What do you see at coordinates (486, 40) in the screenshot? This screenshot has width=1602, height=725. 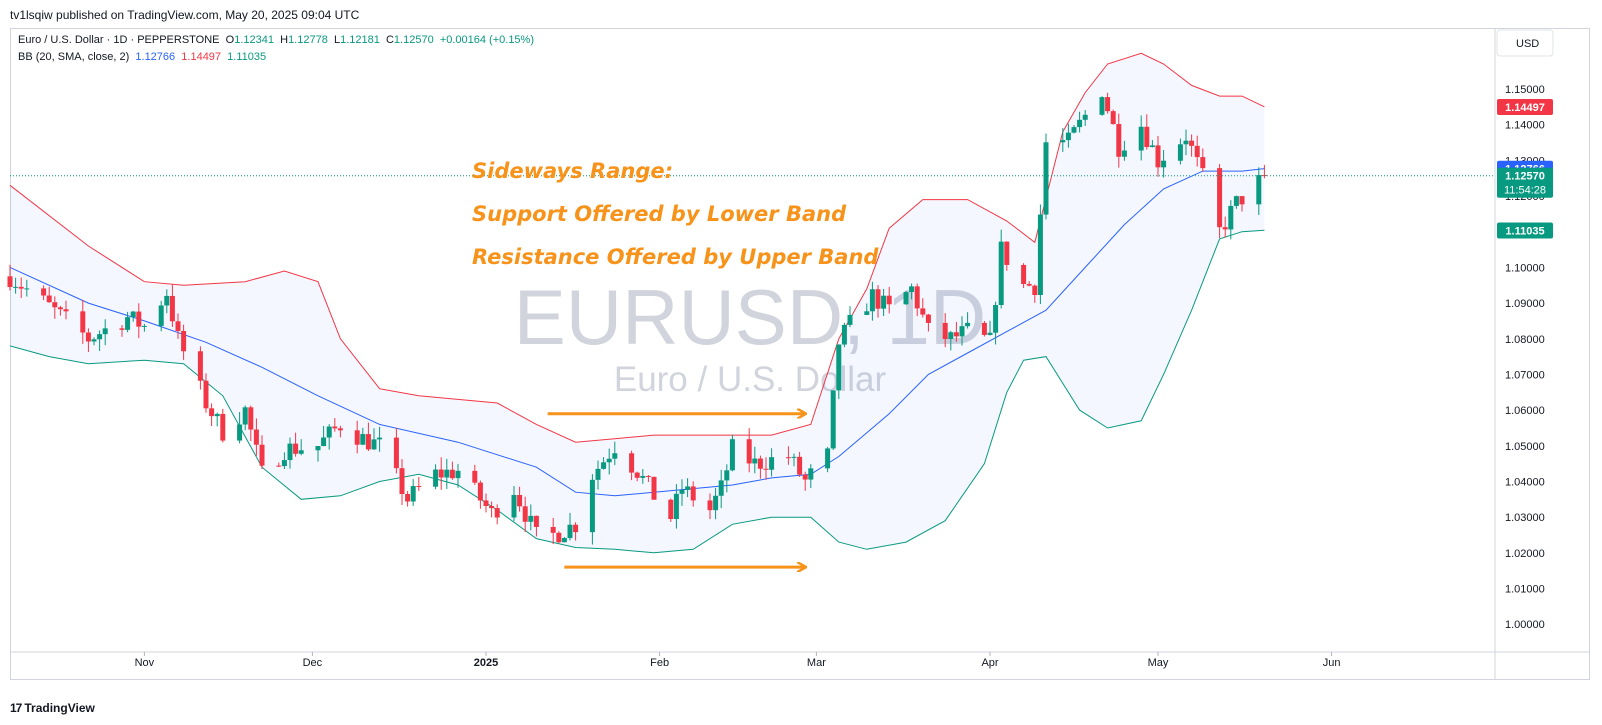 I see `change-value: +0.00164 (+0.15%)` at bounding box center [486, 40].